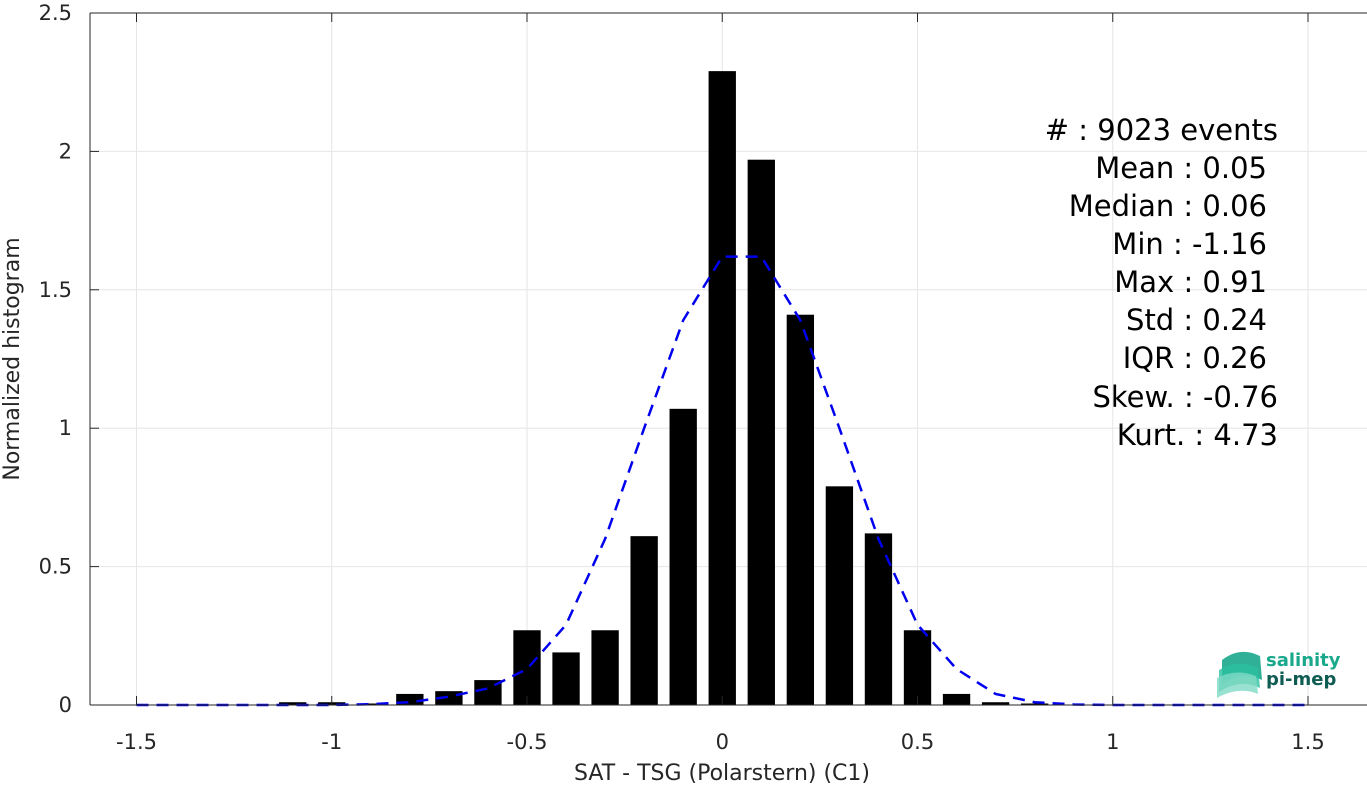 The image size is (1367, 785). Describe the element at coordinates (1196, 320) in the screenshot. I see `stat-std: Std : 0.24` at that location.